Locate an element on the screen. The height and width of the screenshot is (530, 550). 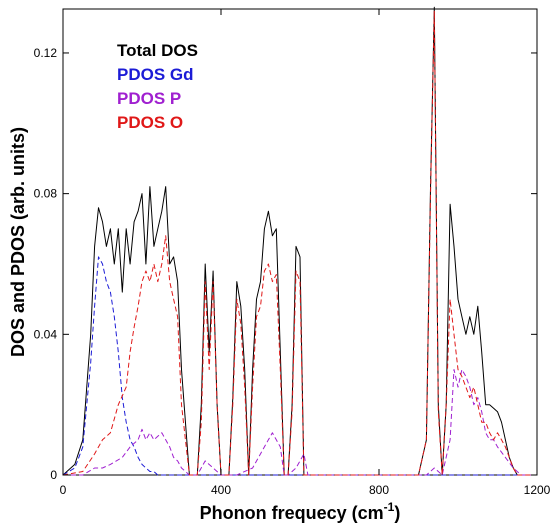
x-axis-title-superscript: -1 is located at coordinates (389, 507).